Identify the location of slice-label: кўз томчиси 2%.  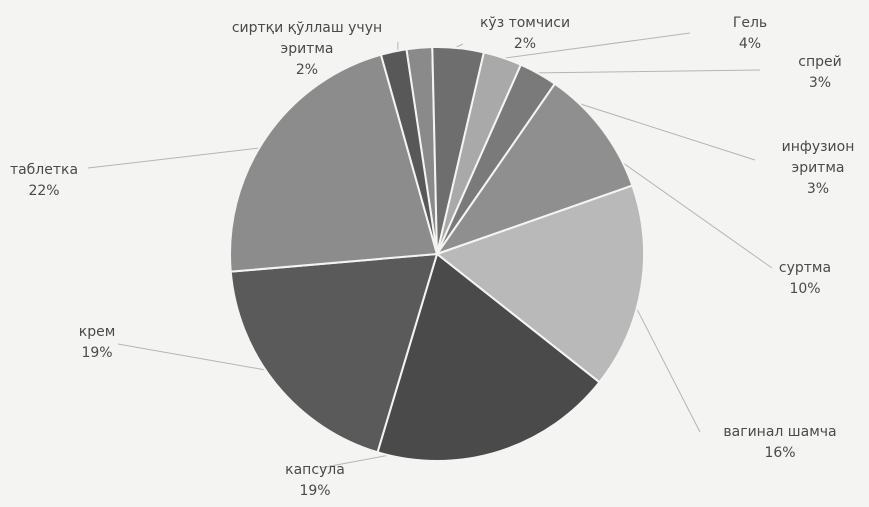
(525, 34).